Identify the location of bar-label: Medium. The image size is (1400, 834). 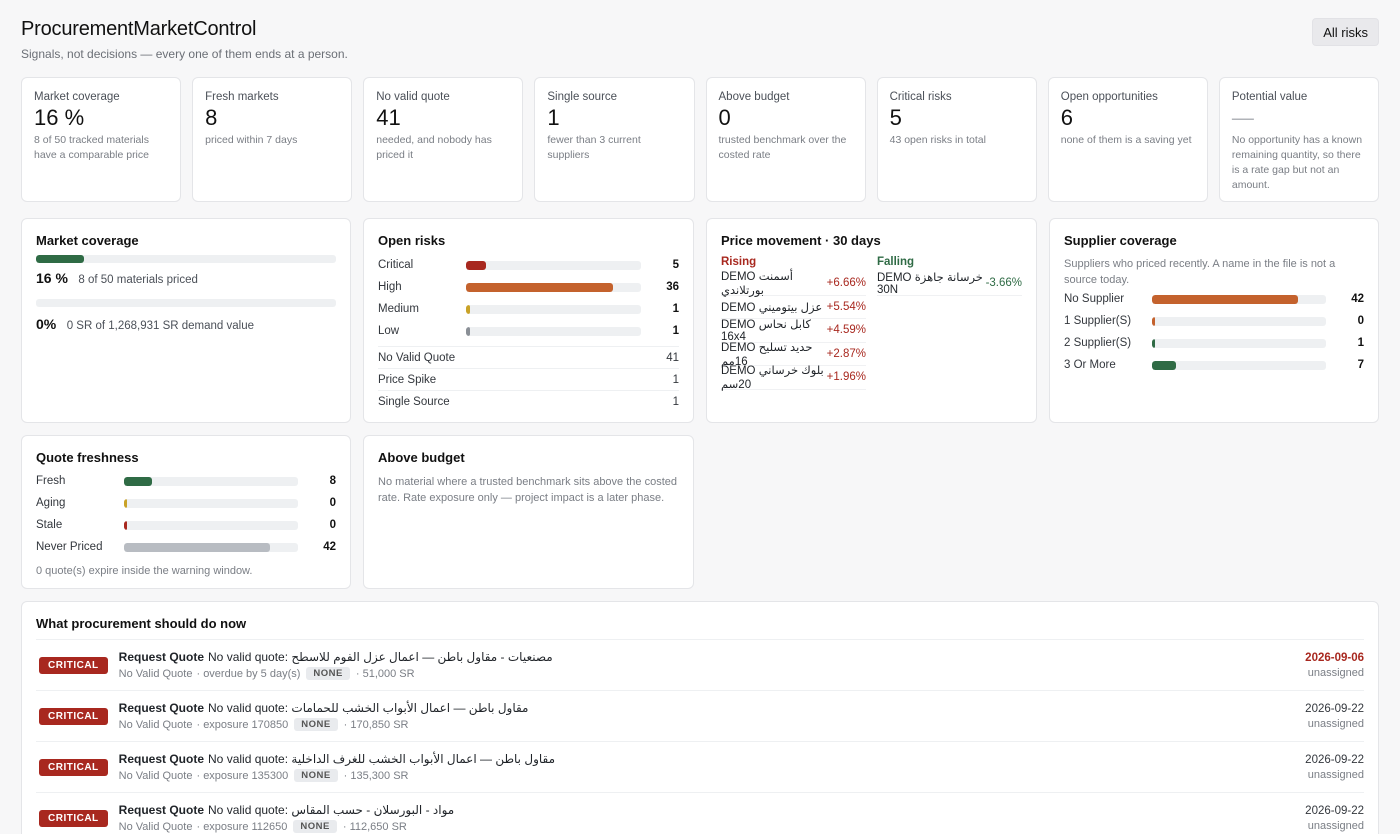
(398, 309).